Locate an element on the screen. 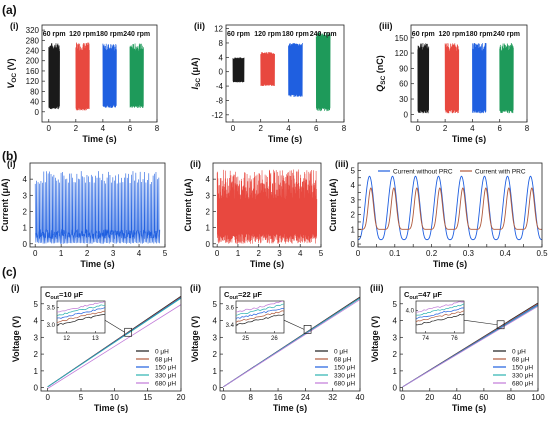 Image resolution: width=550 pixels, height=423 pixels. series-label: 120 rpm is located at coordinates (82, 34).